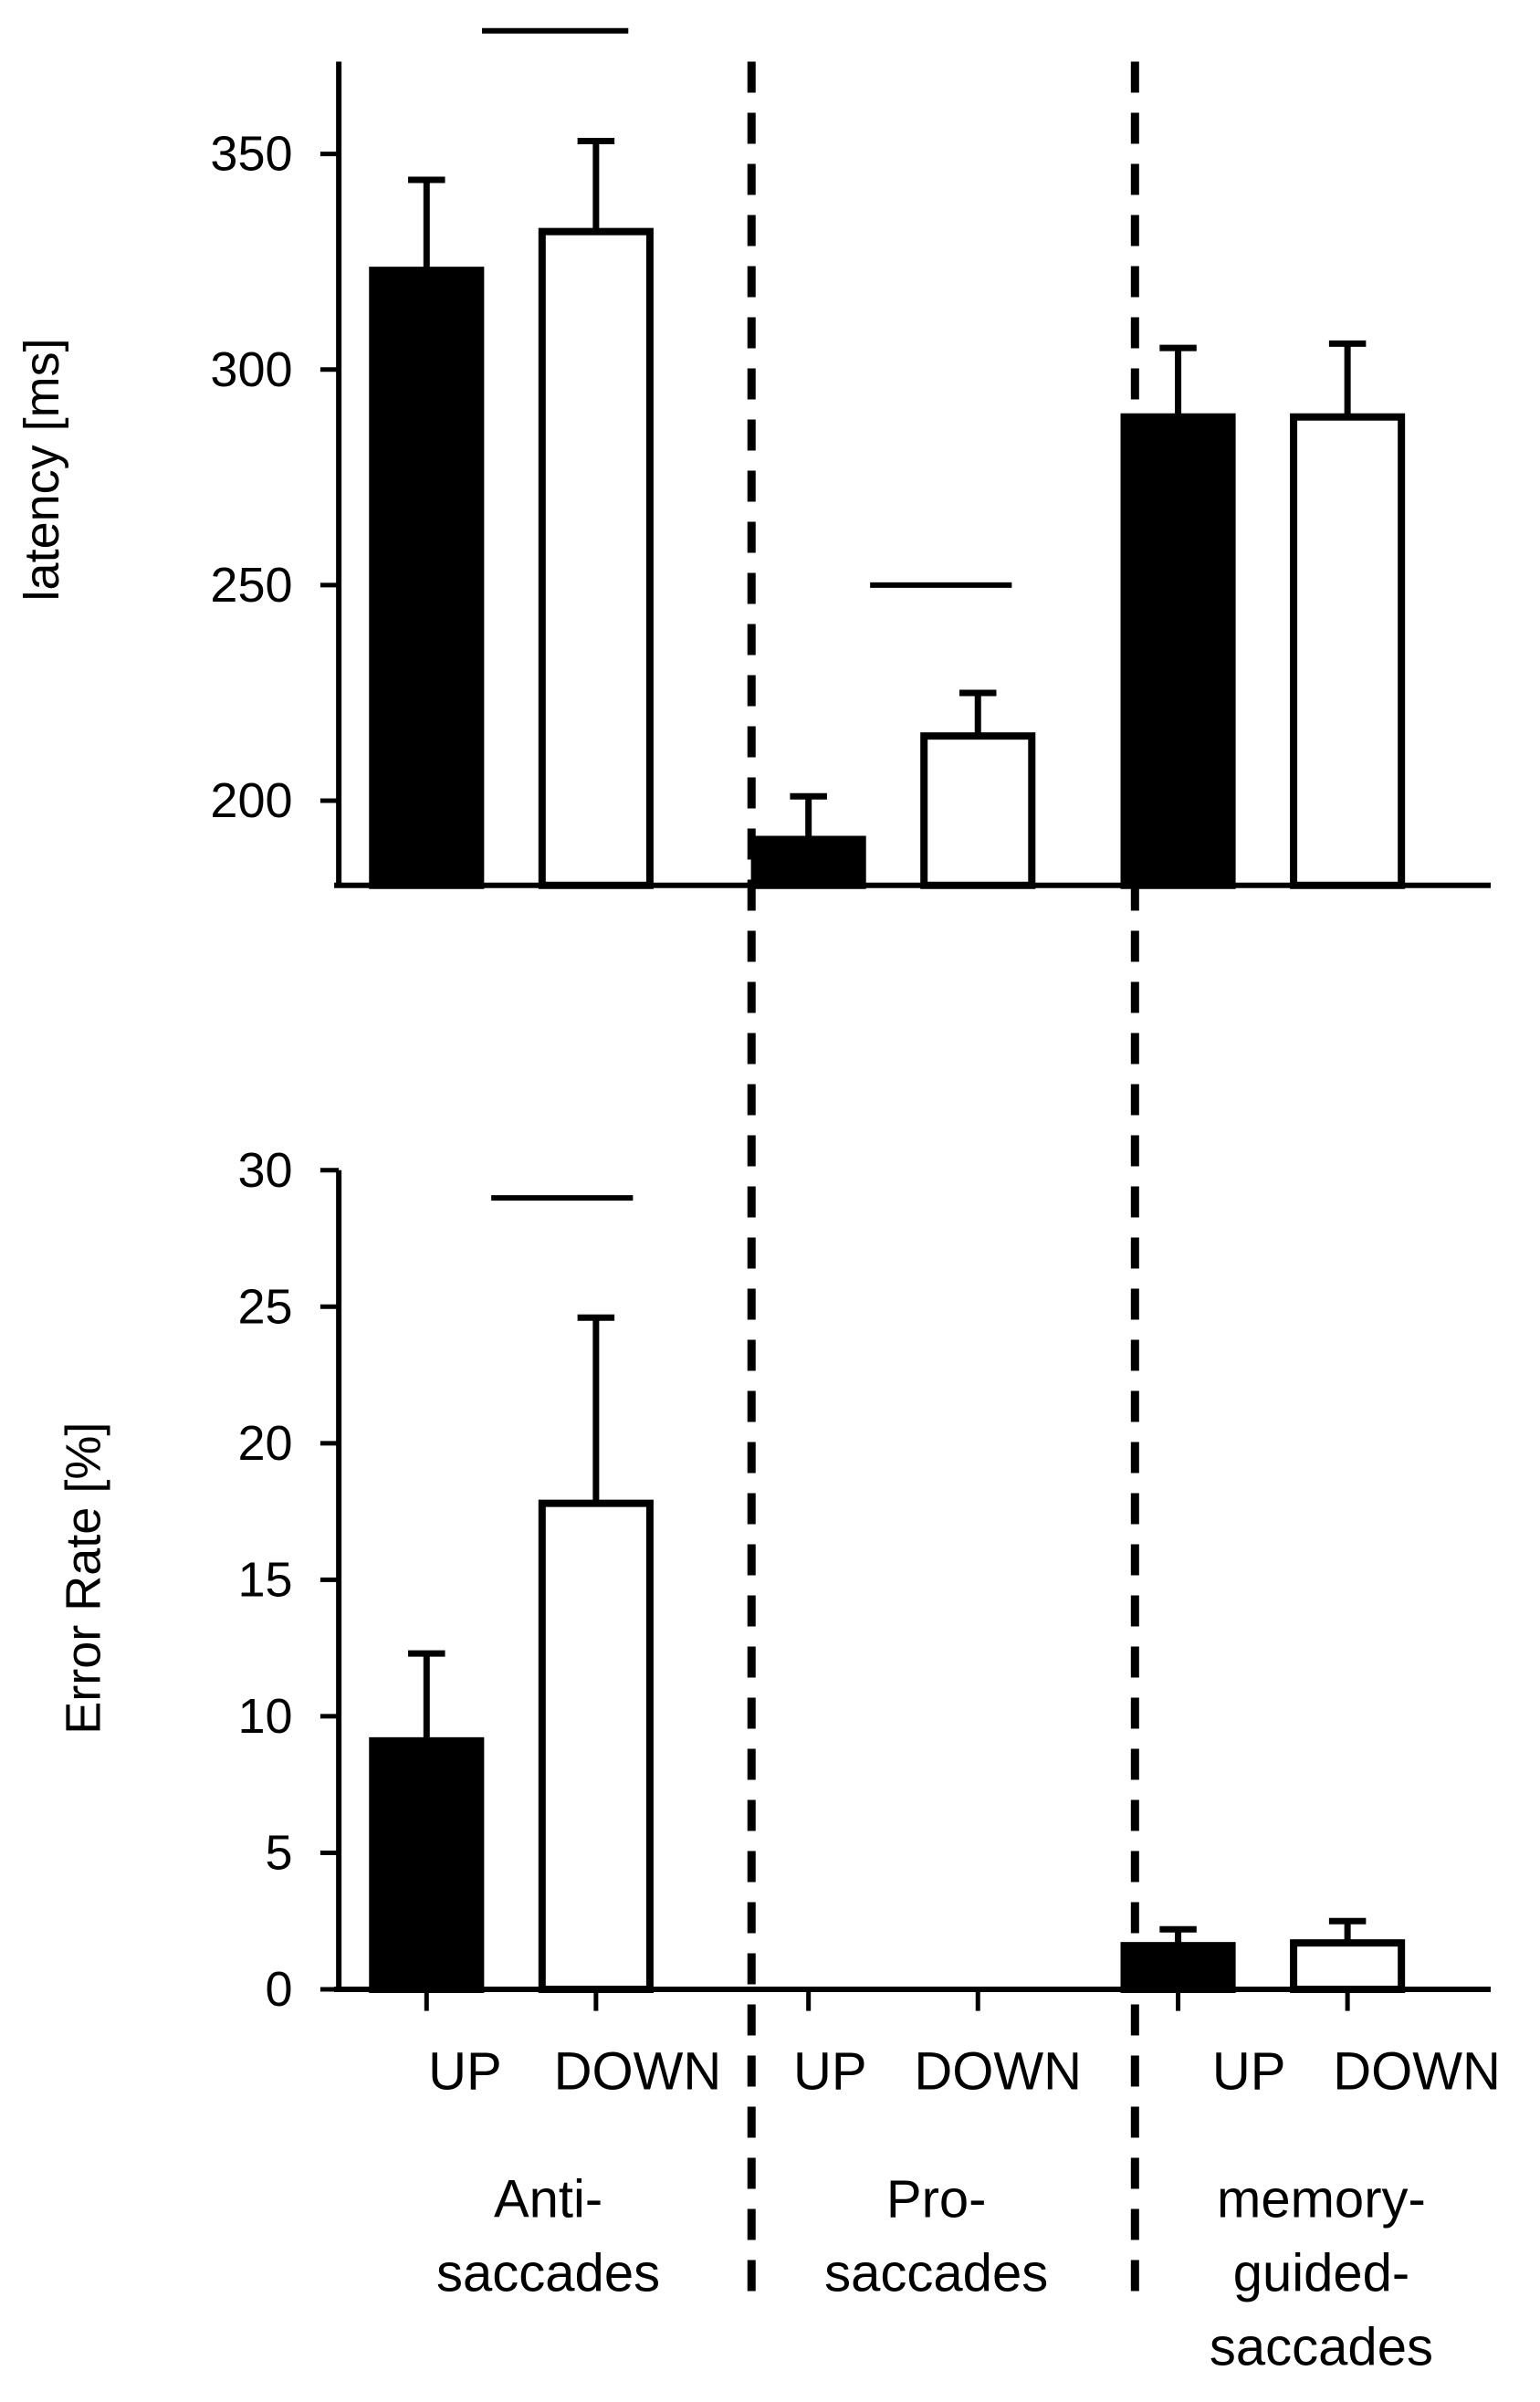  Describe the element at coordinates (251, 154) in the screenshot. I see `y-tick-label: 350` at that location.